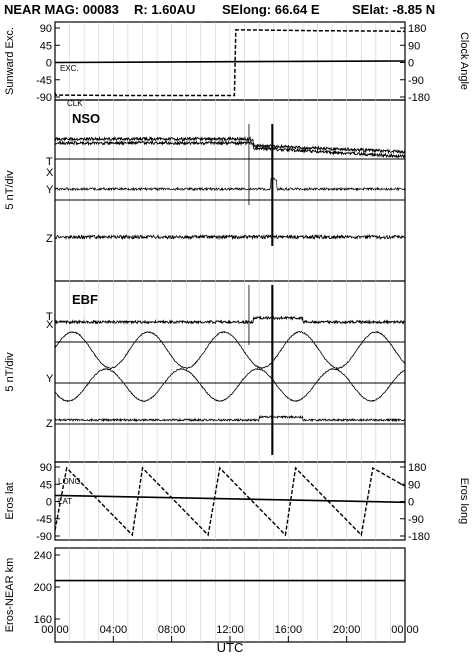 Image resolution: width=473 pixels, height=656 pixels. What do you see at coordinates (271, 9) in the screenshot?
I see `title-selong: SElong: 66.64 E` at bounding box center [271, 9].